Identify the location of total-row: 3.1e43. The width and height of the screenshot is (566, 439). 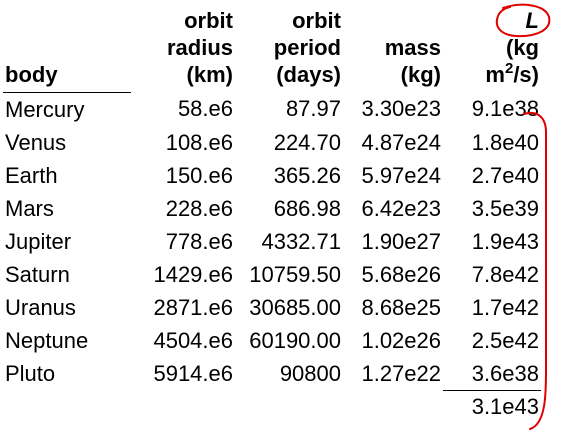
(272, 406).